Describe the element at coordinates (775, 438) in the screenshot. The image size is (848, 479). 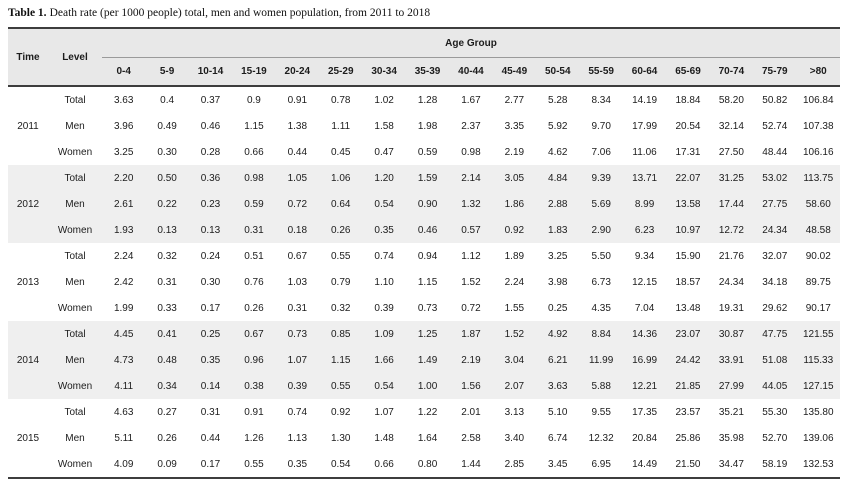
I see `value-2015-men-75-79: 52.70` at that location.